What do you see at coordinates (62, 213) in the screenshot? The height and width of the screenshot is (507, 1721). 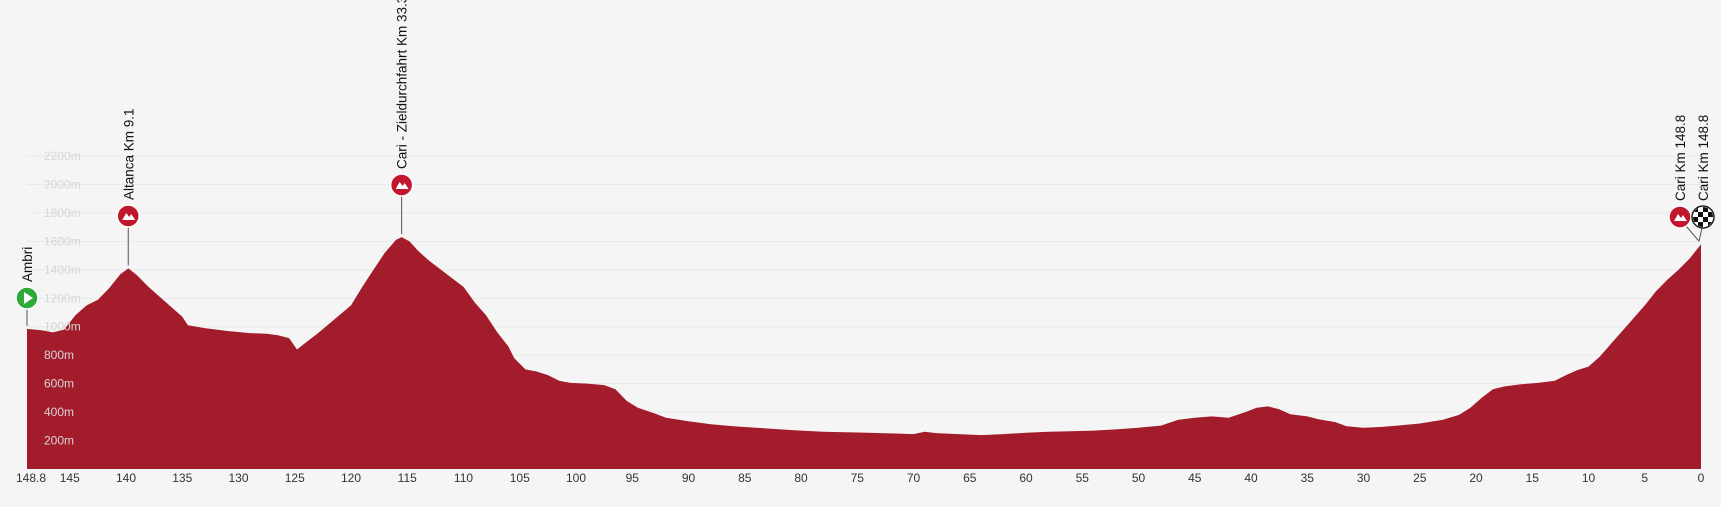 I see `y-tick-label: 1800m` at bounding box center [62, 213].